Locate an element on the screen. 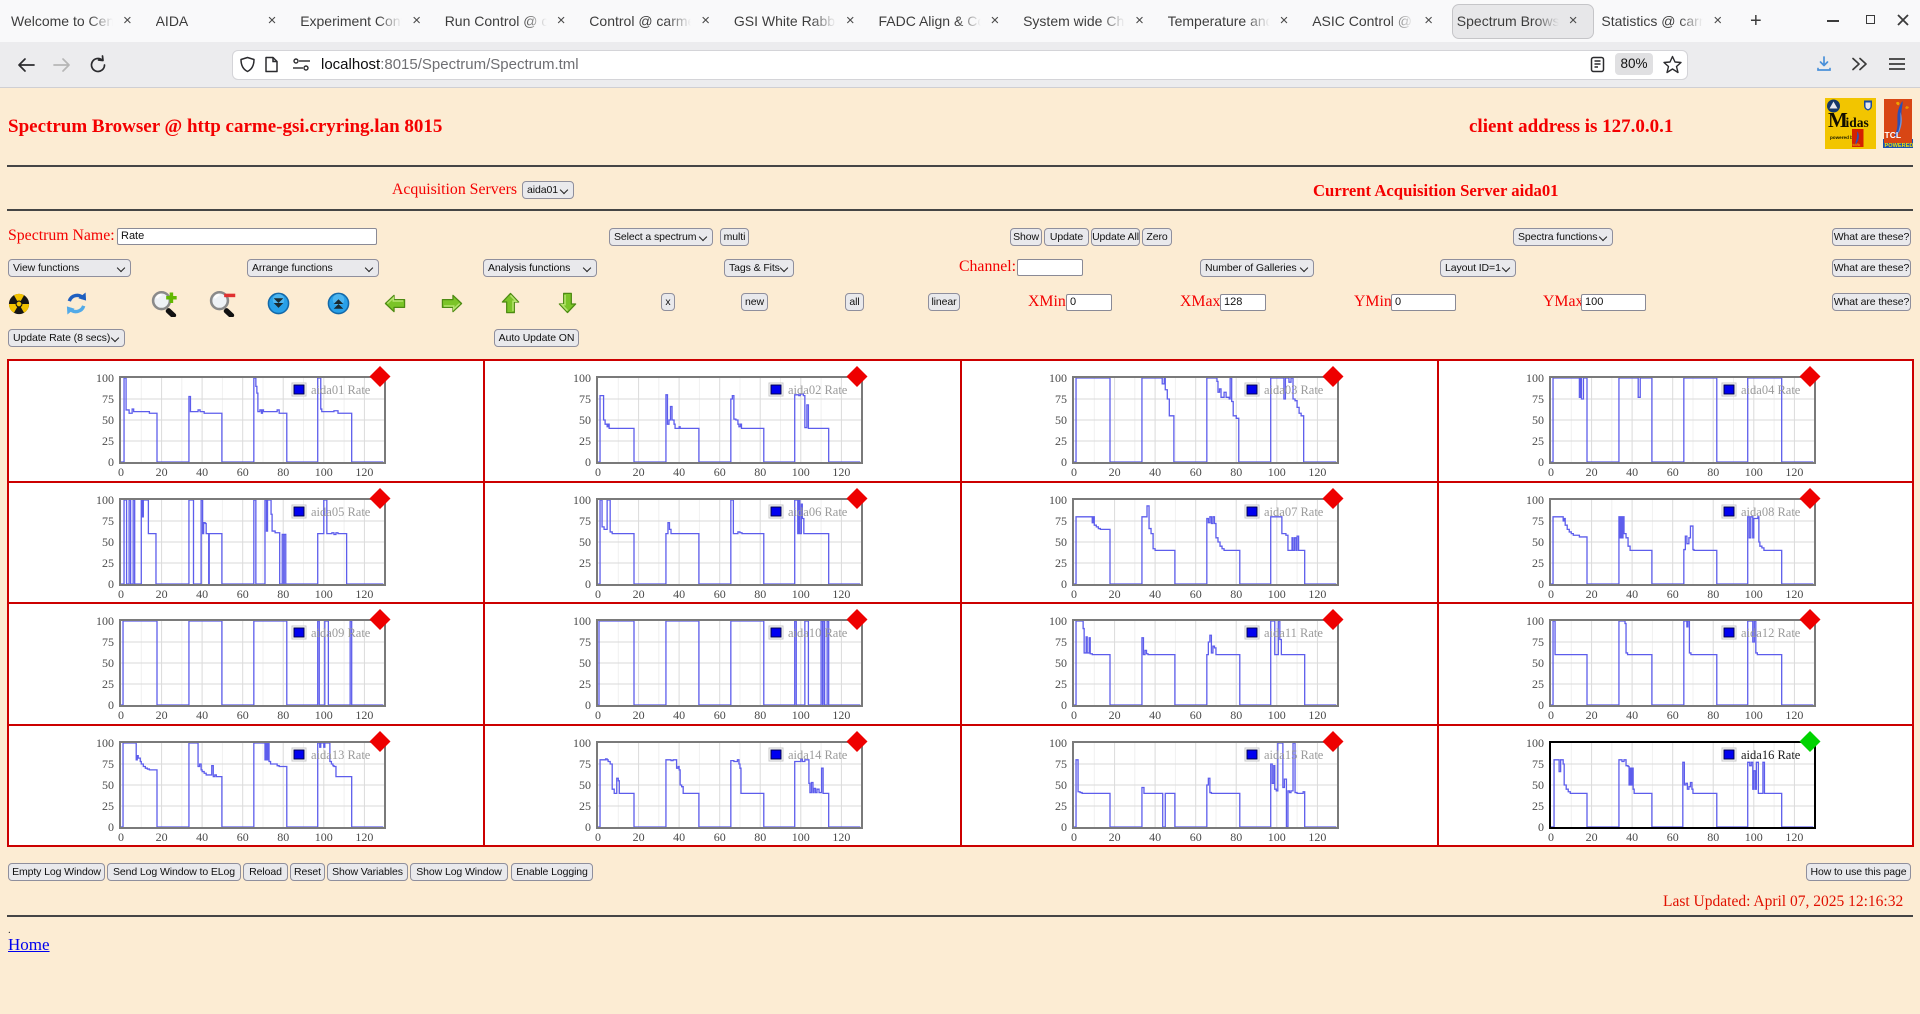 The image size is (1920, 1014). svg-text: aida10 Rate is located at coordinates (818, 633).